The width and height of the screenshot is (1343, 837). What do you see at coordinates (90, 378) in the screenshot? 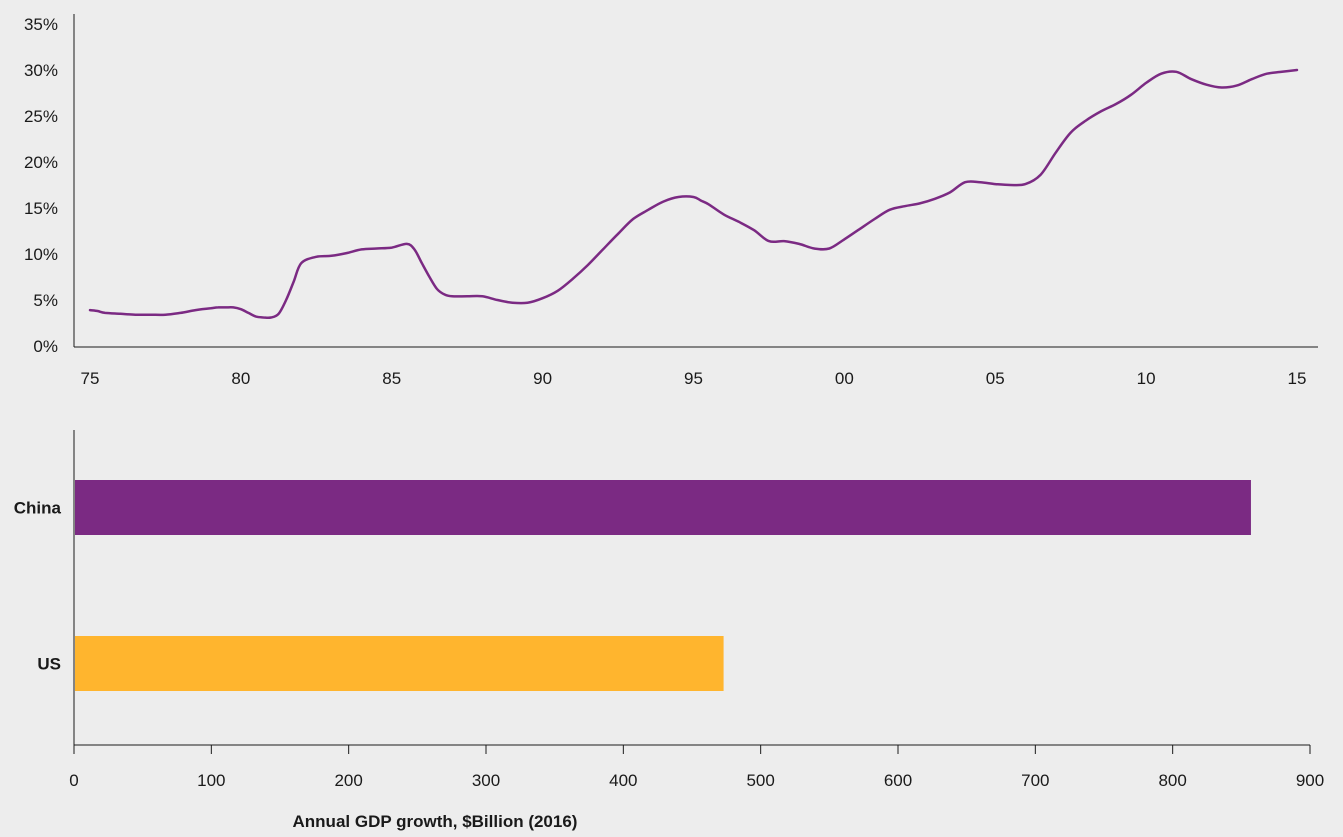
I see `line-x-tick-label: 75` at bounding box center [90, 378].